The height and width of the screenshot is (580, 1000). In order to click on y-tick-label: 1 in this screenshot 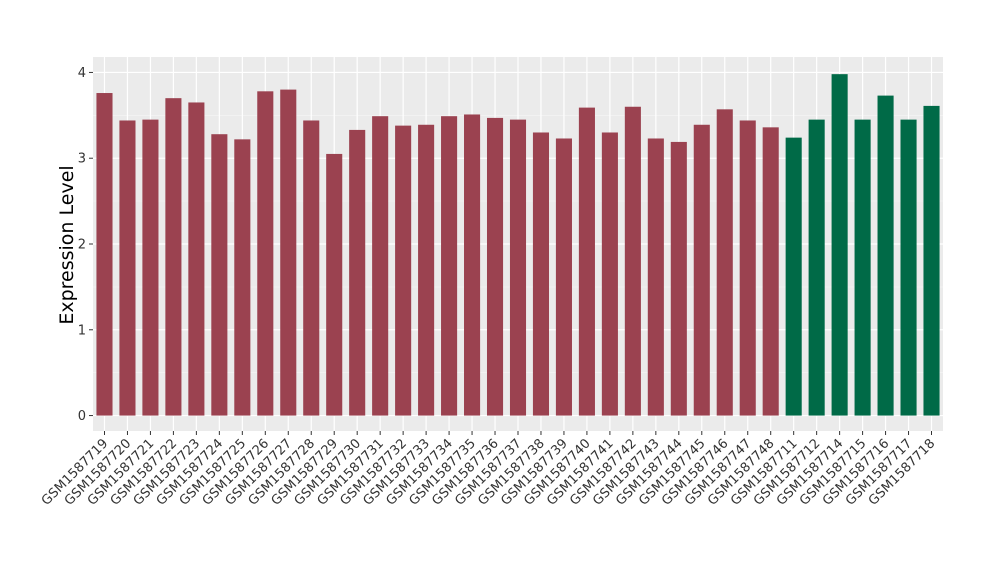, I will do `click(82, 330)`.